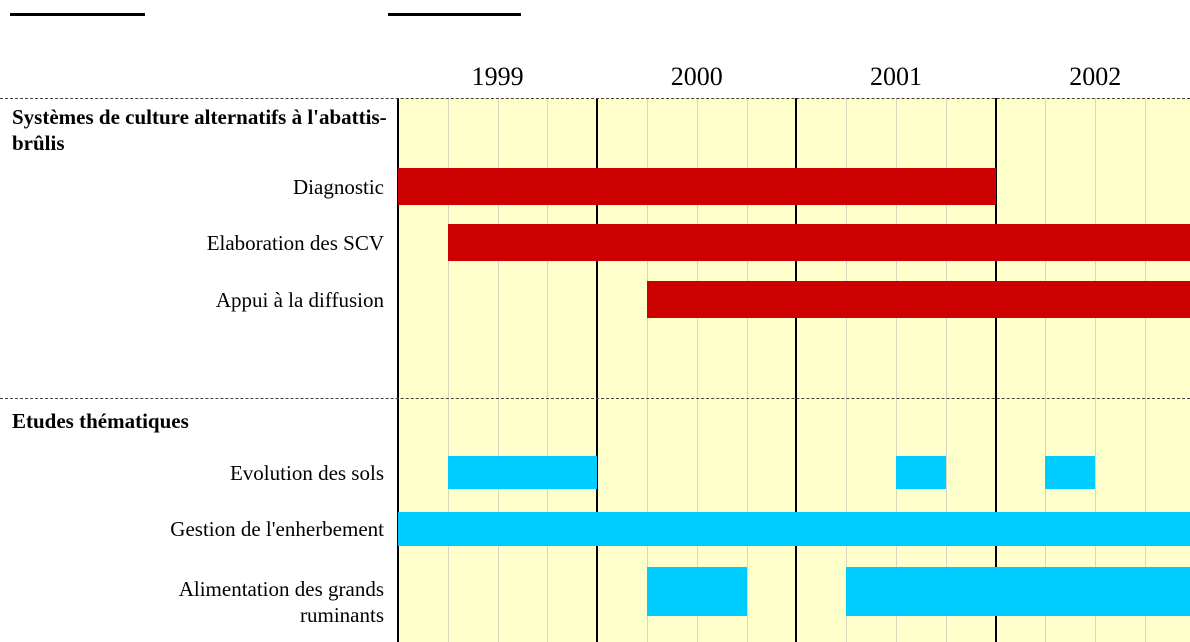  What do you see at coordinates (306, 472) in the screenshot?
I see `task-label: Evolution des sols` at bounding box center [306, 472].